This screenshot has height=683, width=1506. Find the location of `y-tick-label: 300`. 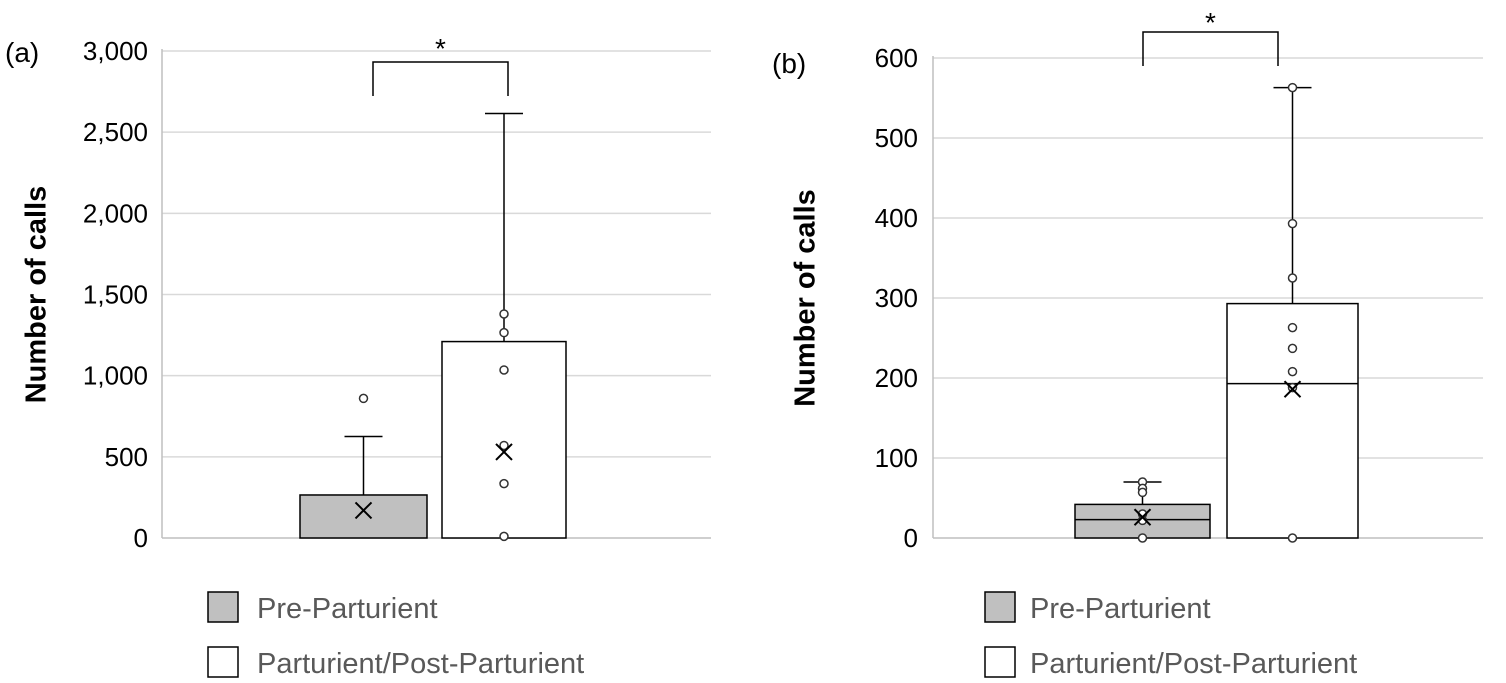

y-tick-label: 300 is located at coordinates (896, 298).